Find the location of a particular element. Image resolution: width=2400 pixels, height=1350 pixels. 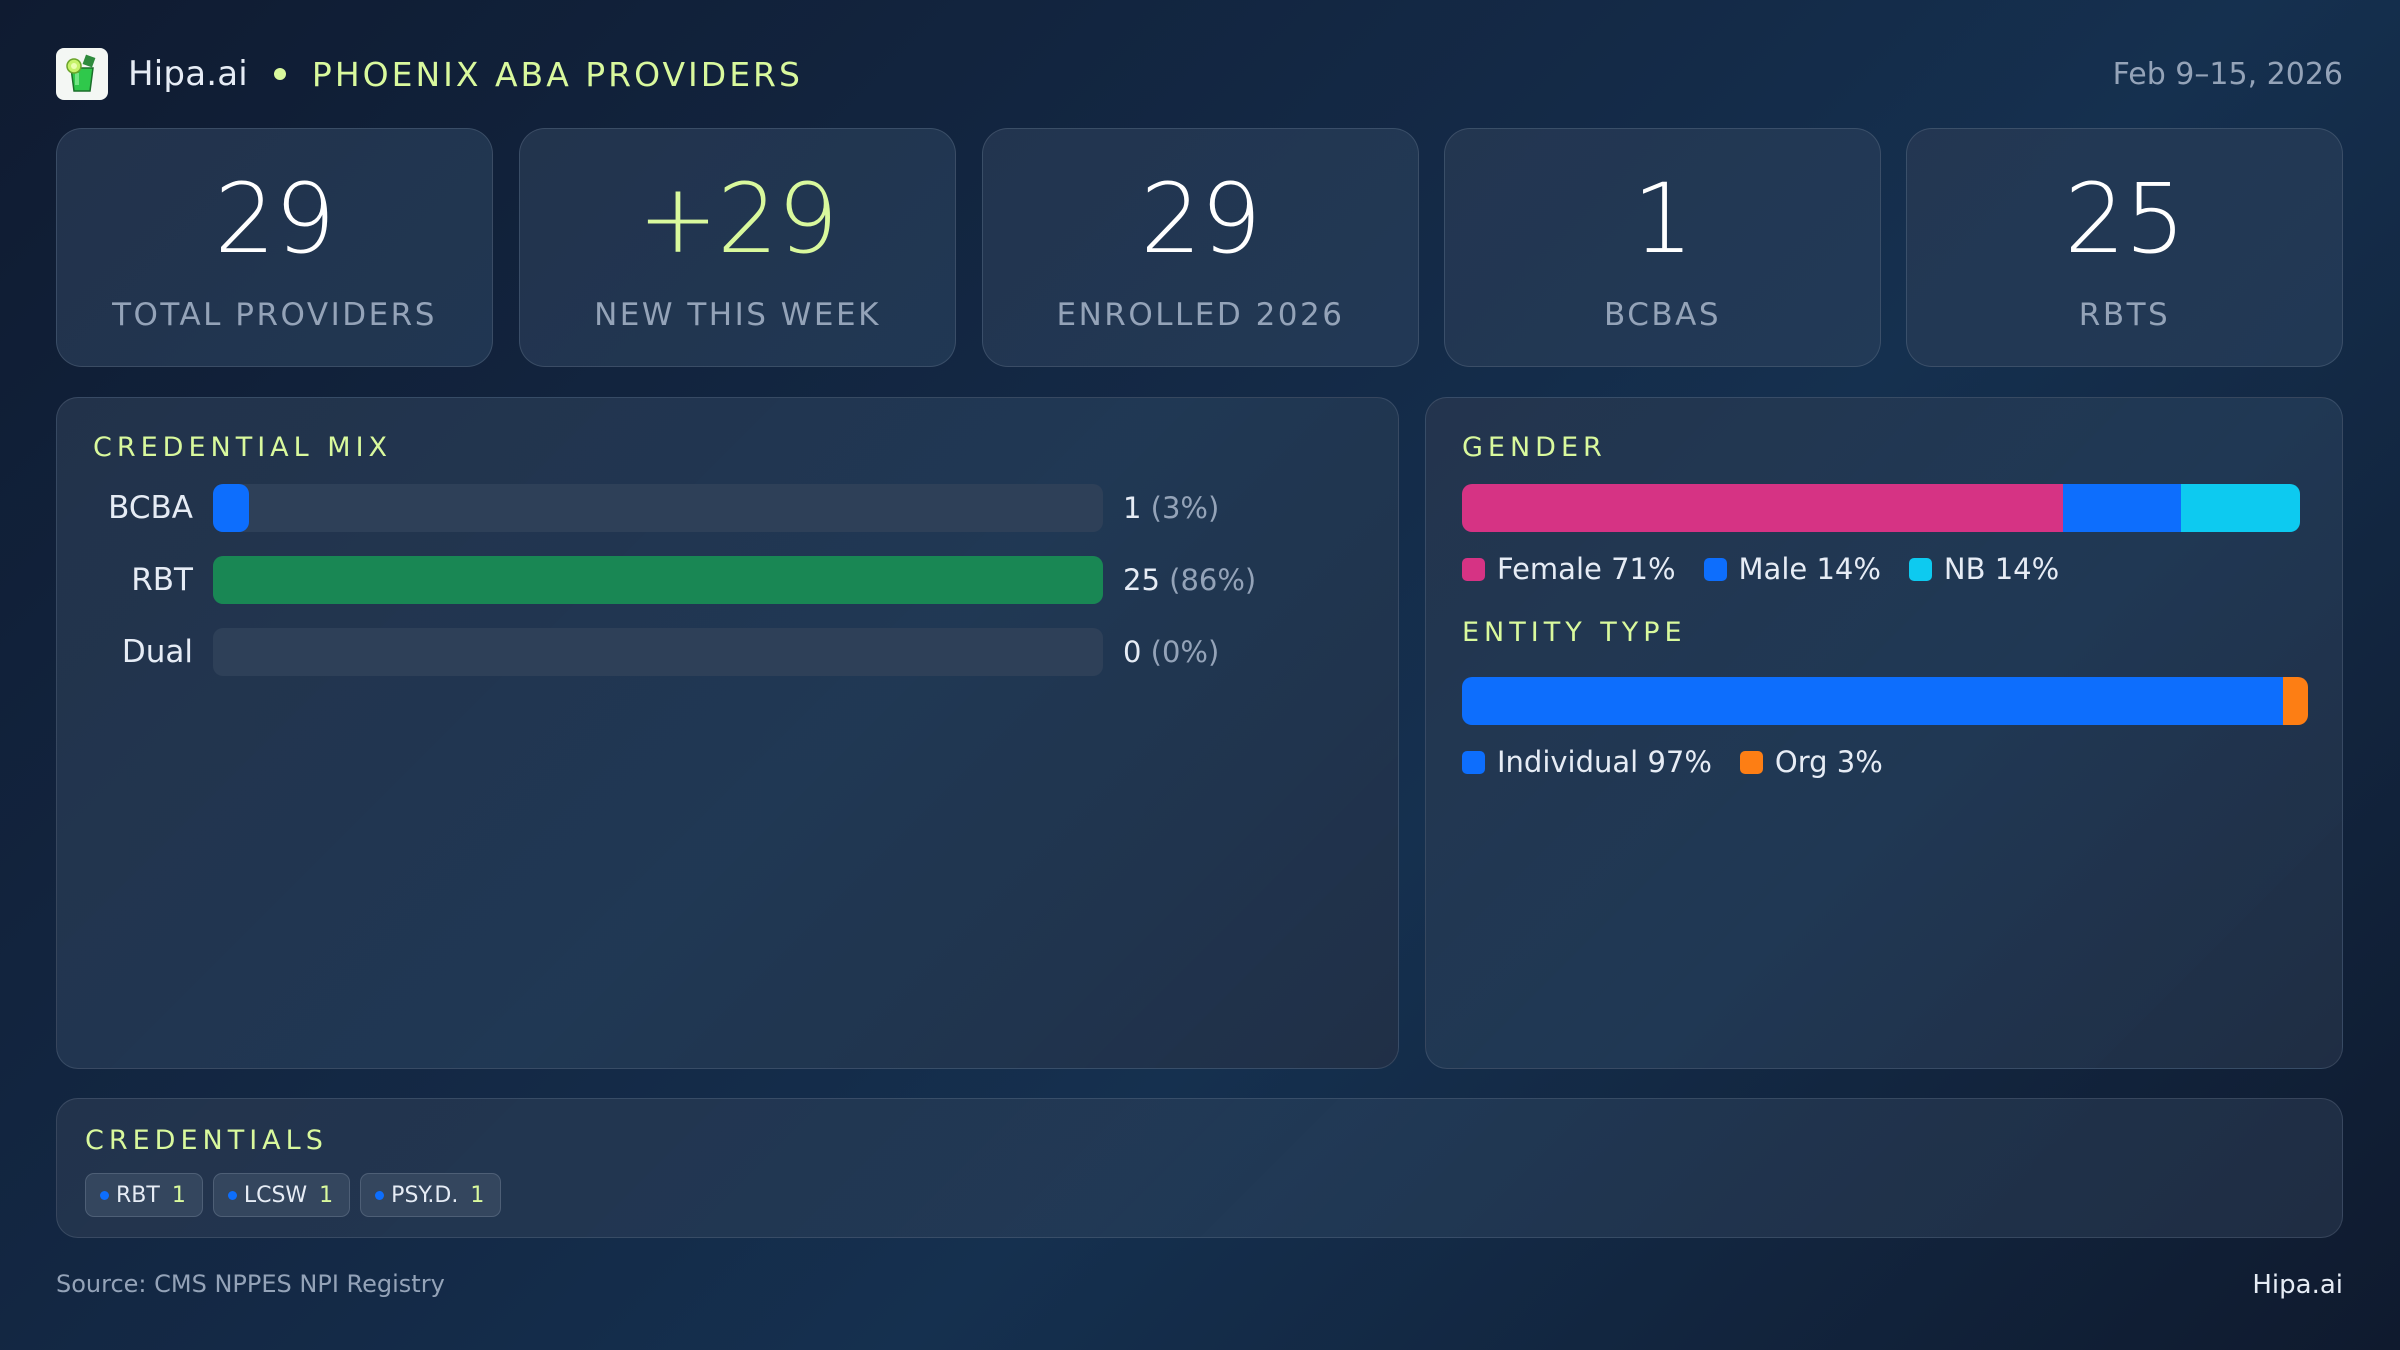

stat-card-rbts: 25 RBTS is located at coordinates (2124, 247).